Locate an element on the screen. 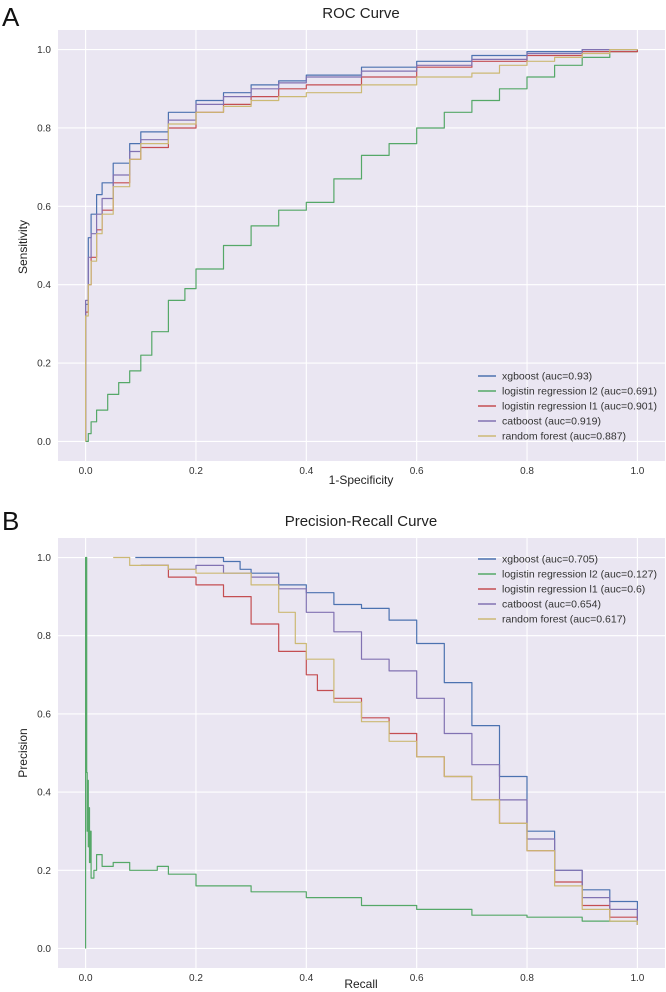 The height and width of the screenshot is (992, 666). roc-y-tick-label: 0.2 is located at coordinates (44, 364).